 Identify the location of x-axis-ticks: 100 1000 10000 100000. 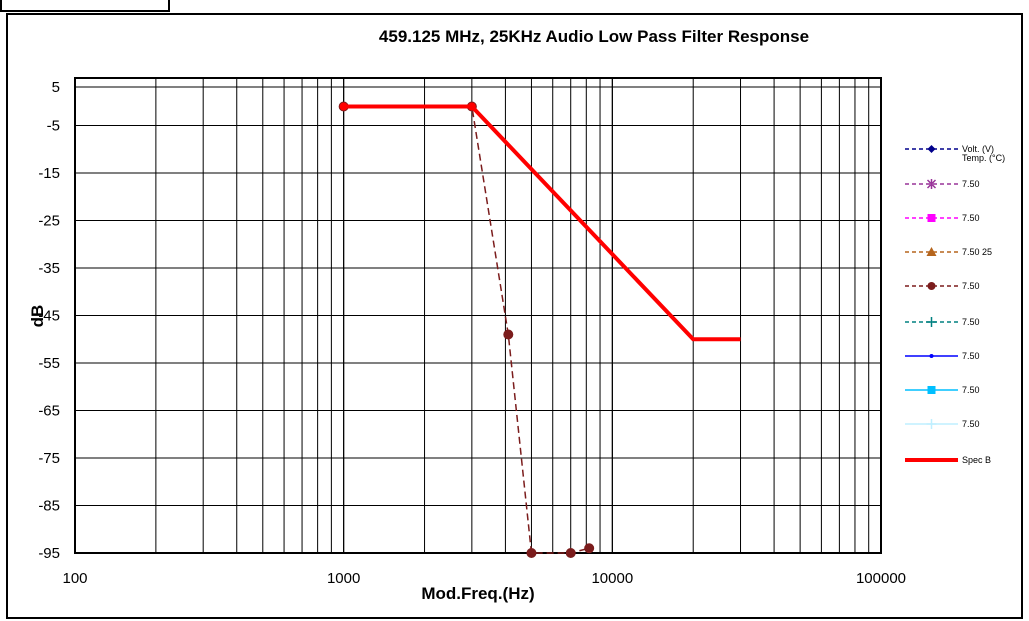
(484, 578).